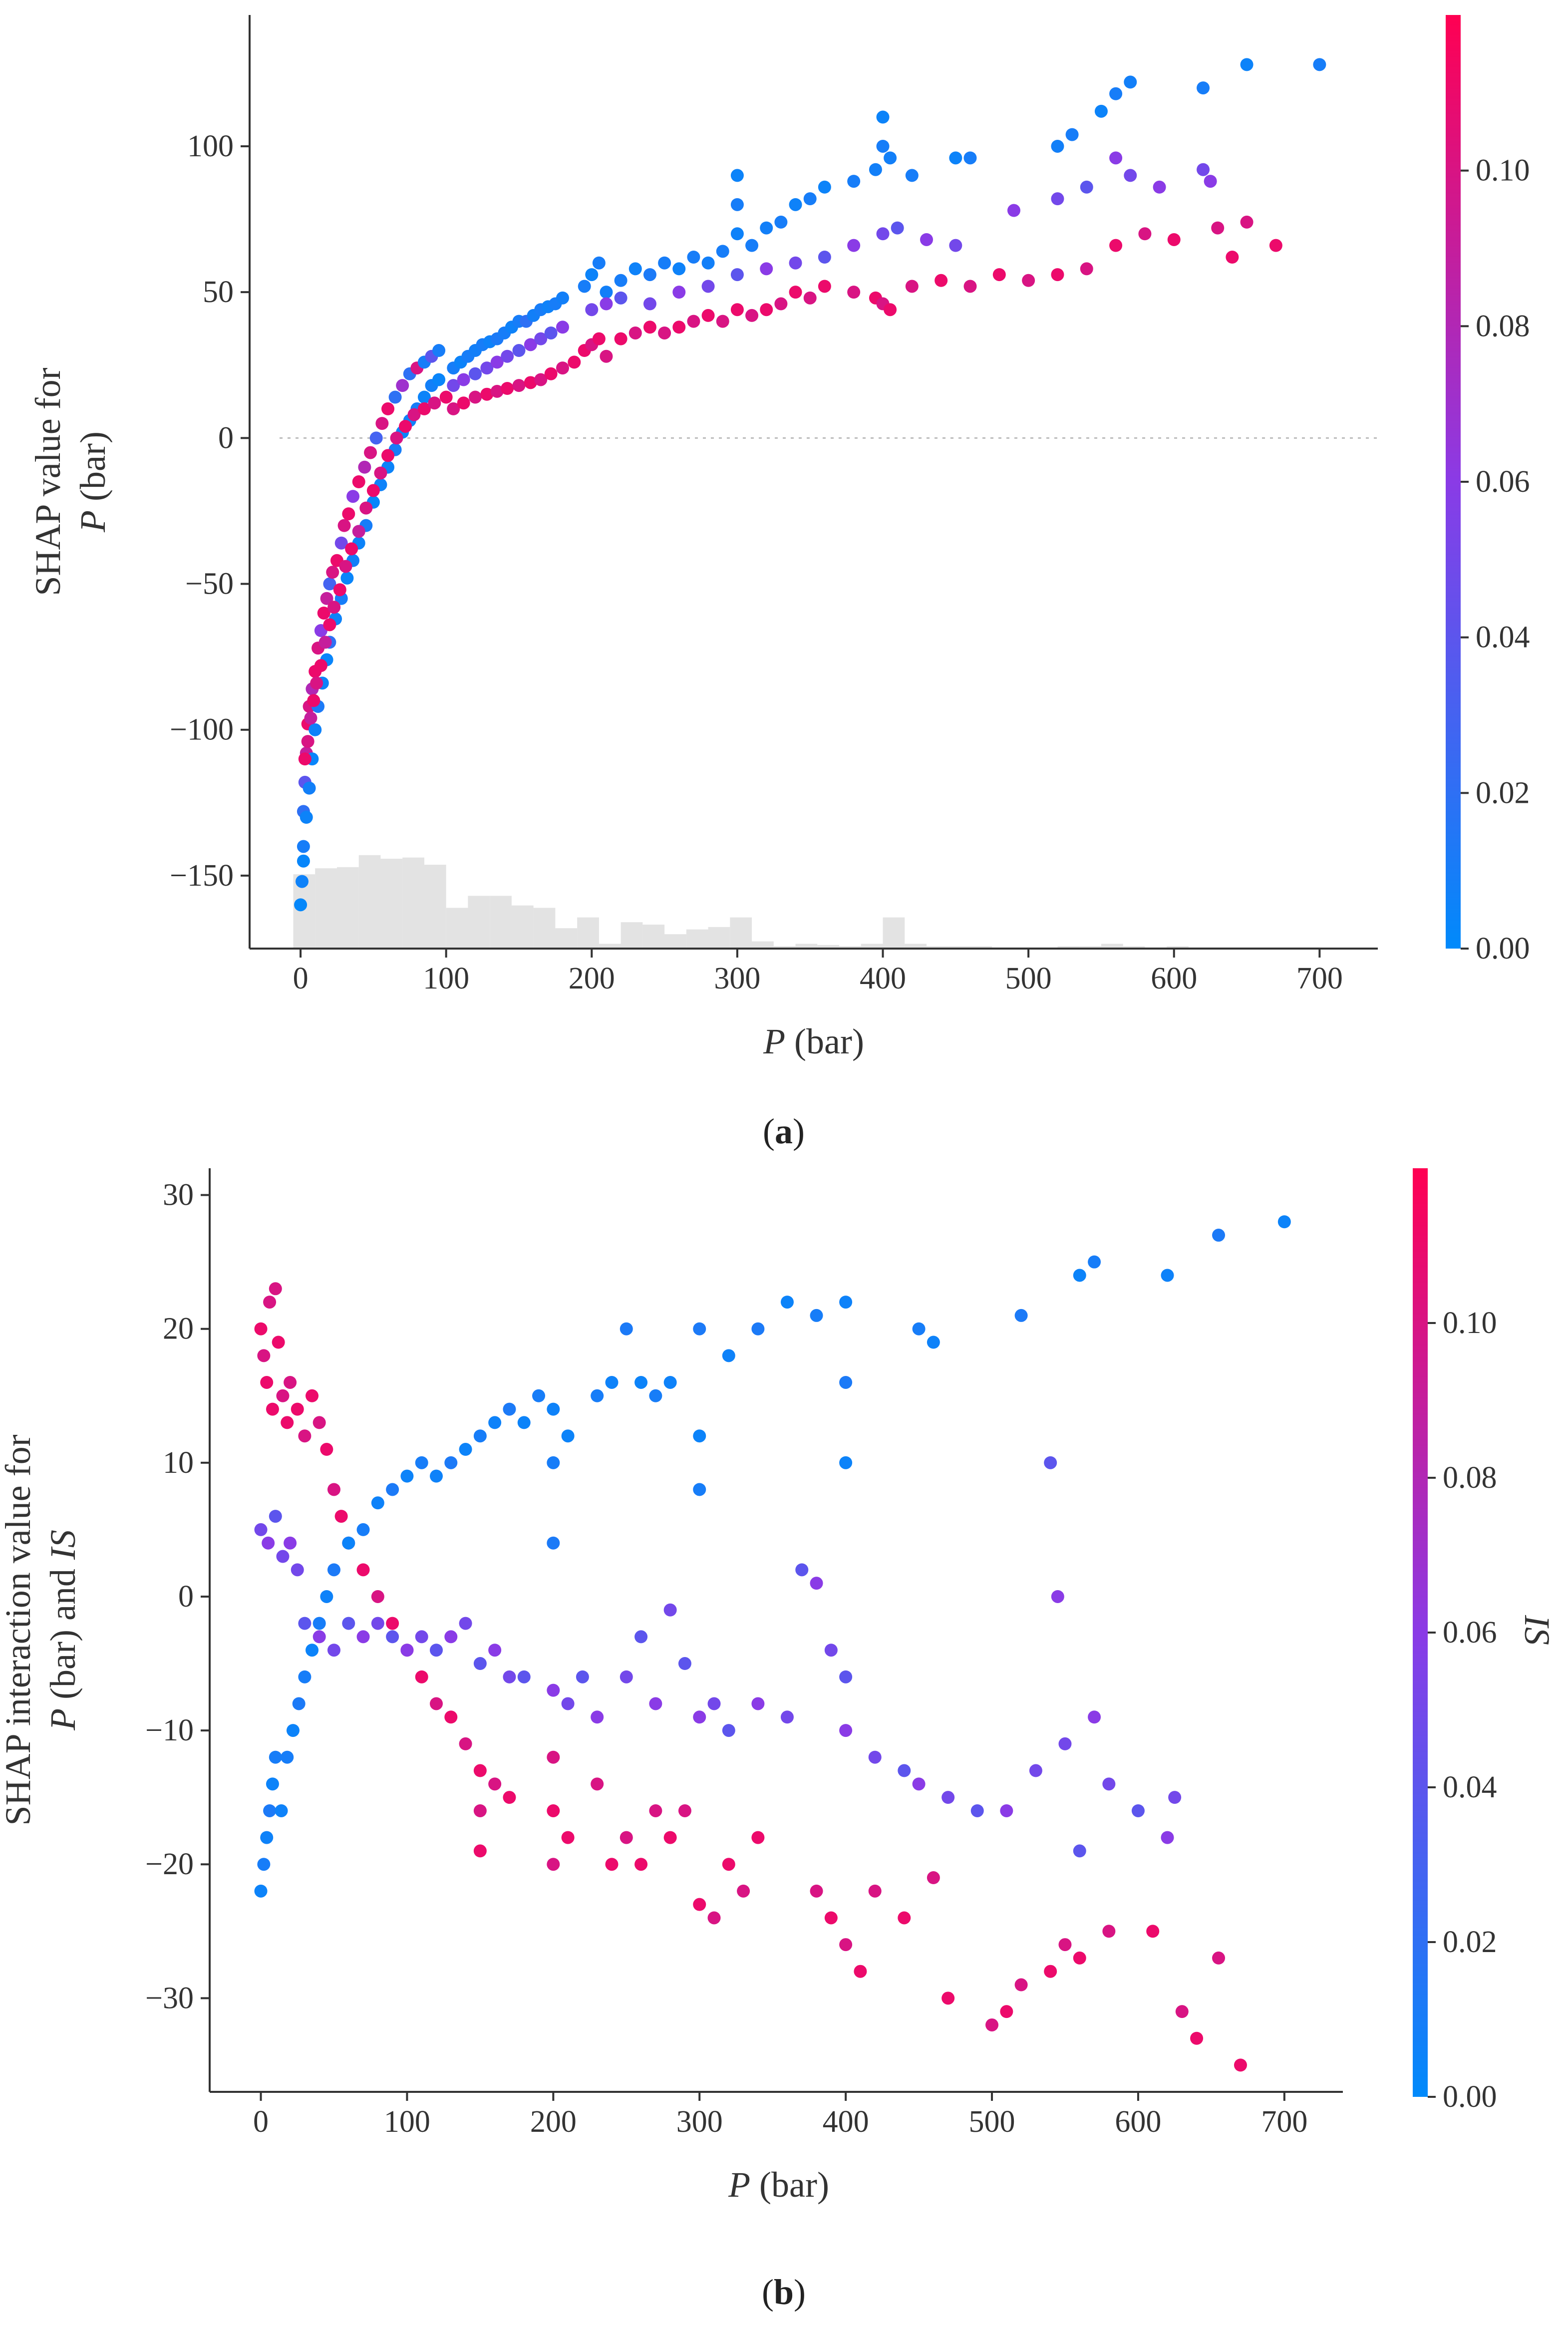 The width and height of the screenshot is (1568, 2331). Describe the element at coordinates (1470, 1323) in the screenshot. I see `colorbar-tick-label: 0.10` at that location.